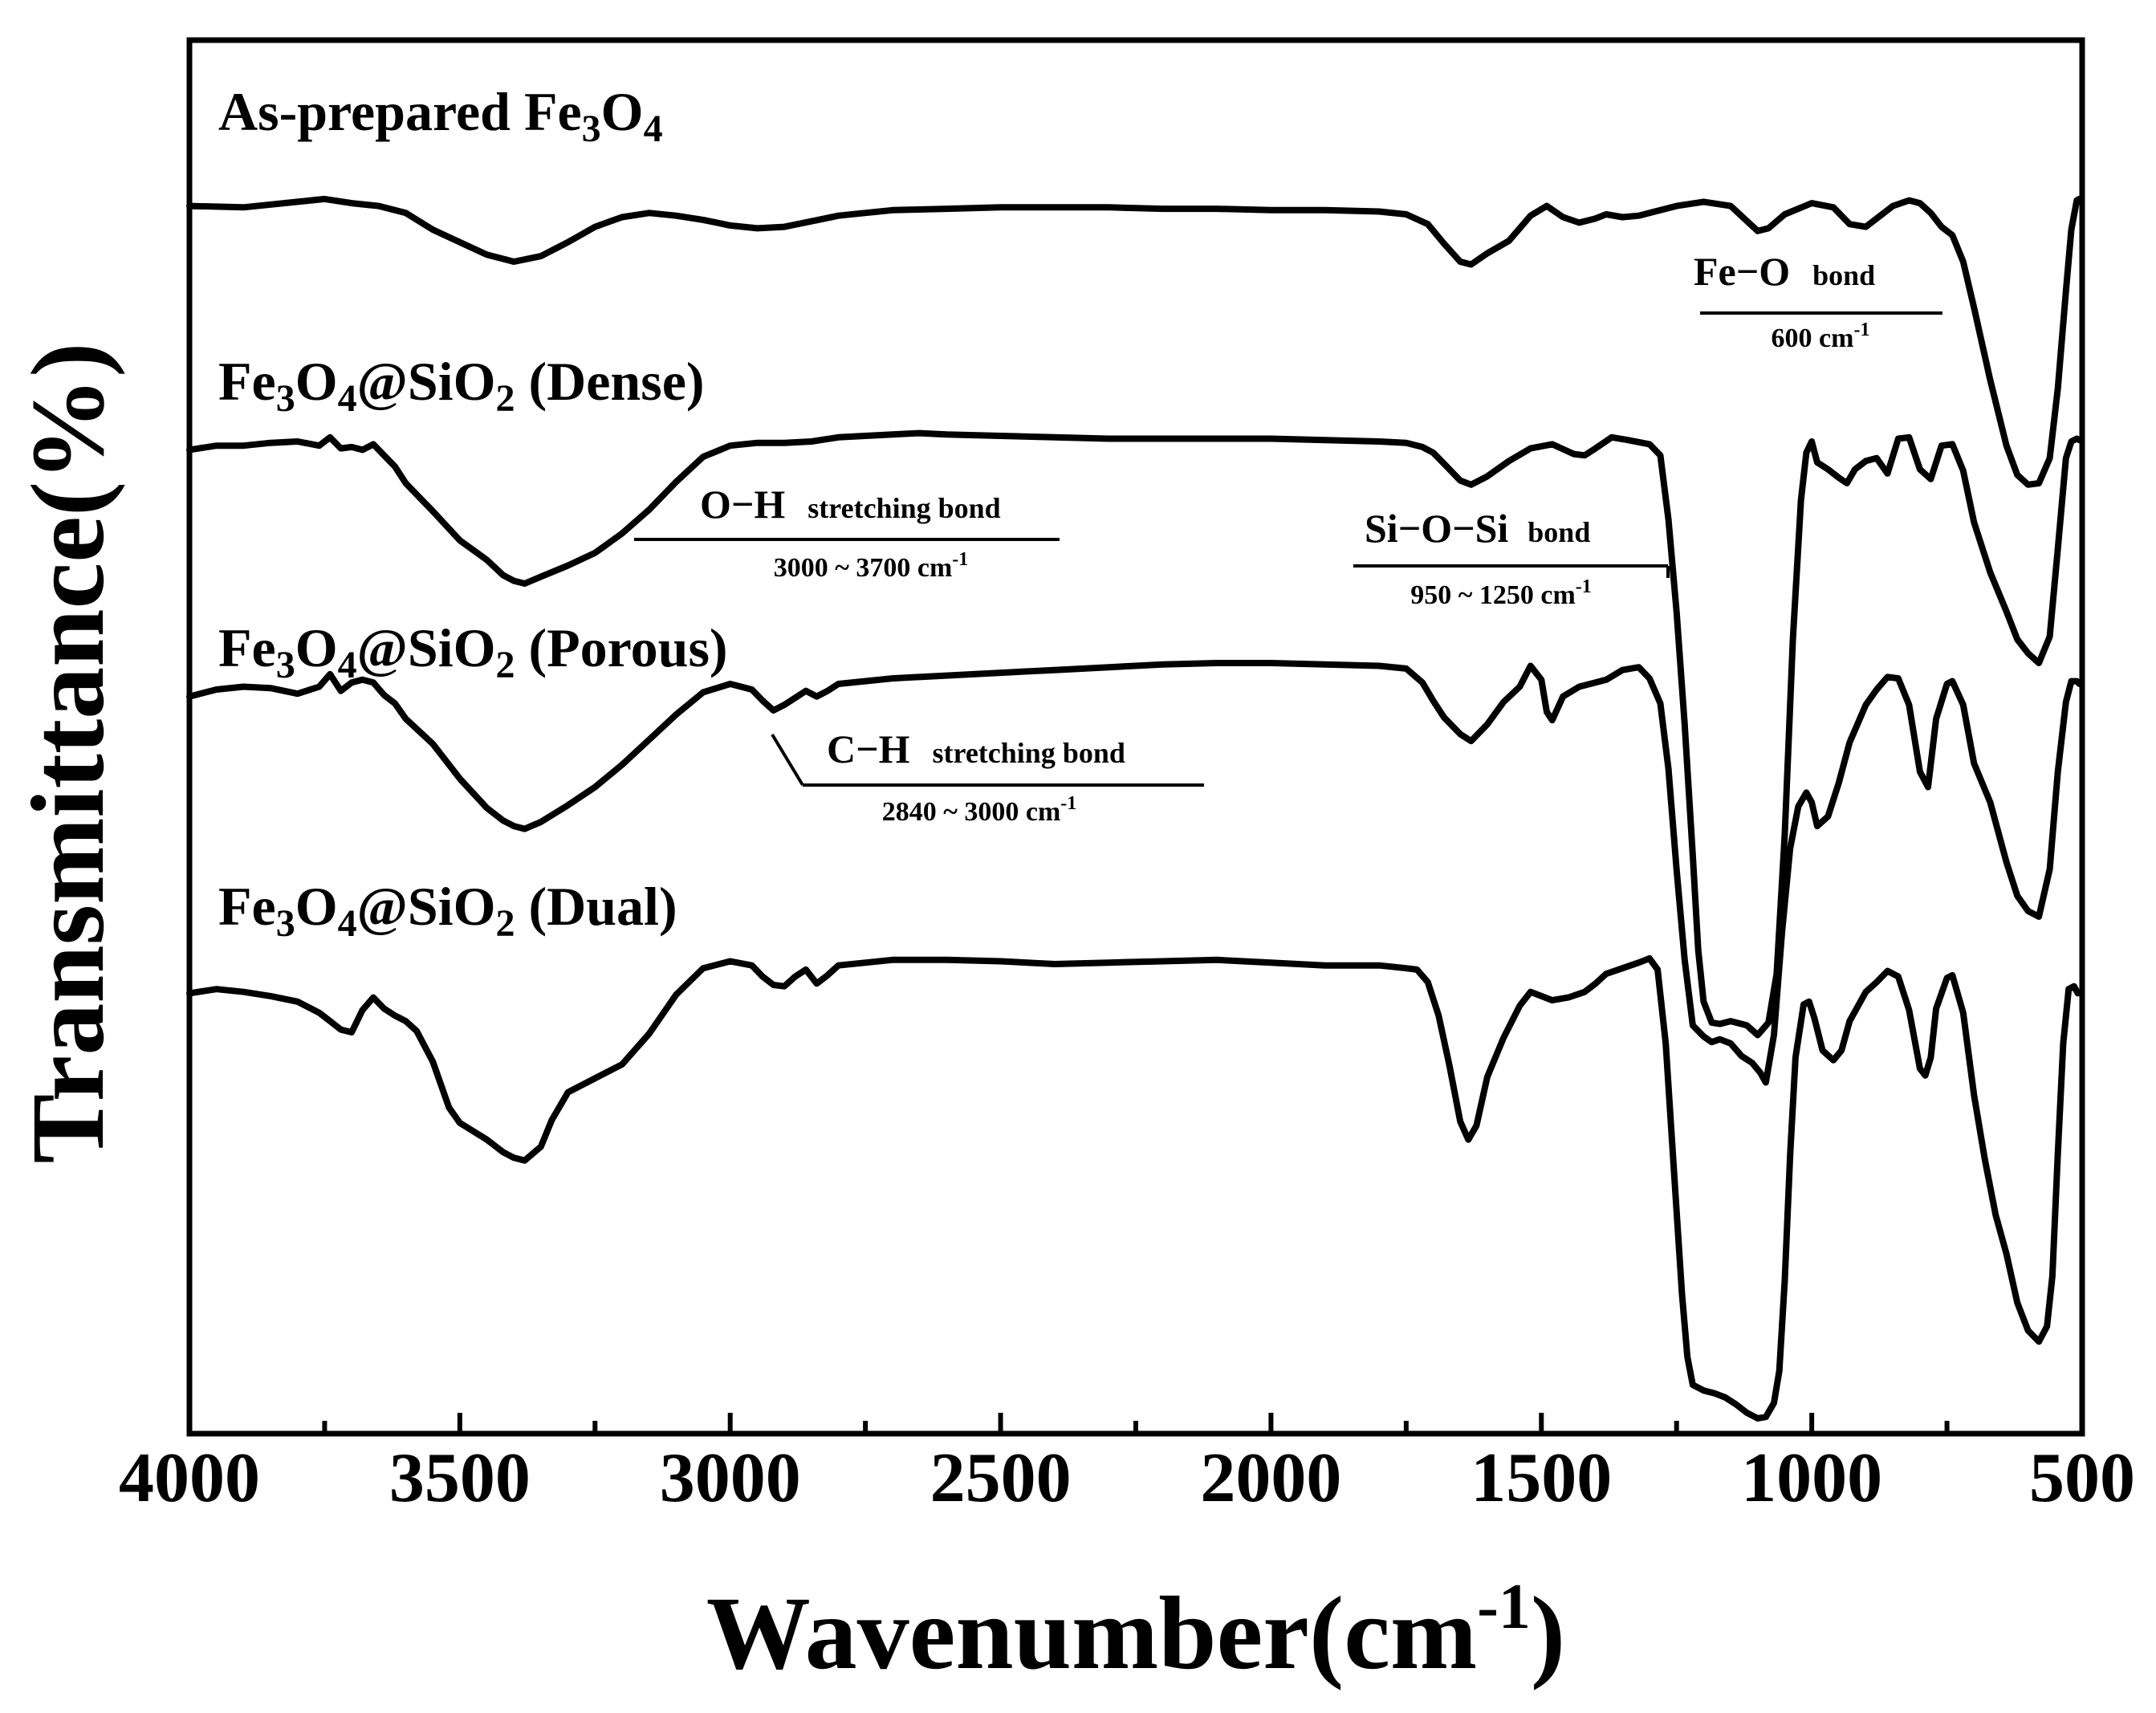 Image resolution: width=2156 pixels, height=1713 pixels. I want to click on x-tick-label-3000: 3000, so click(730, 1478).